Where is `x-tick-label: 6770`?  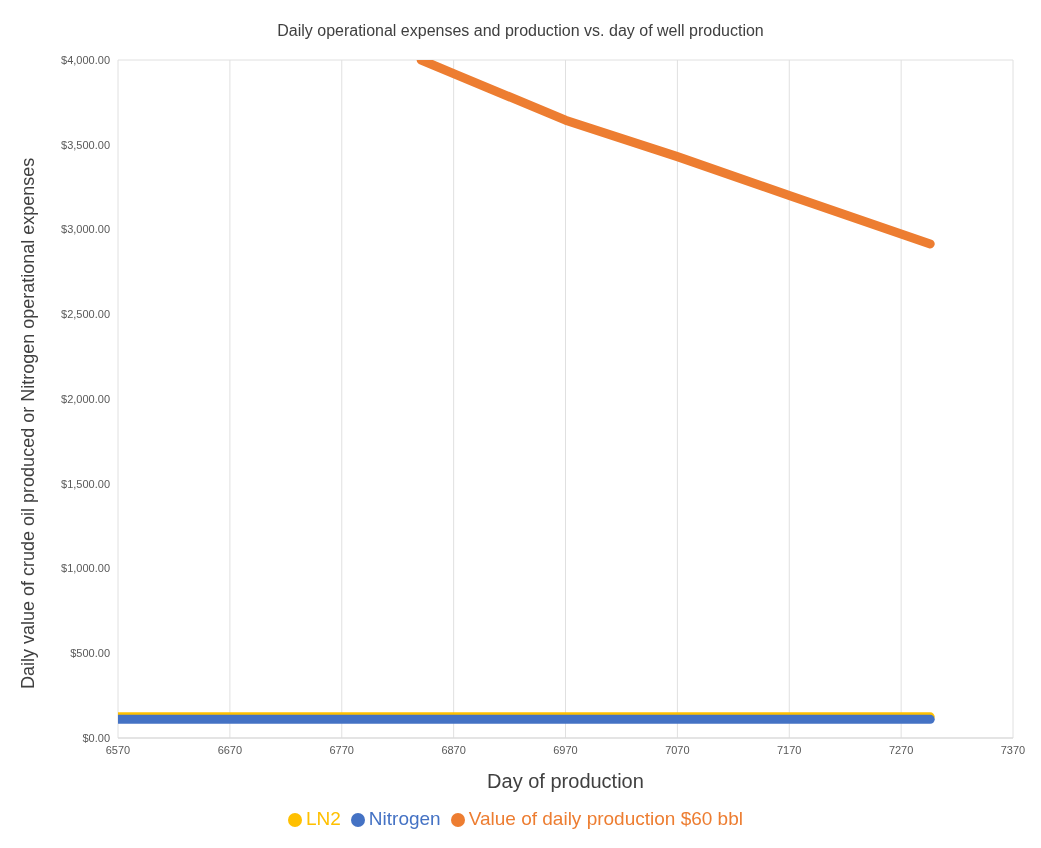
x-tick-label: 6770 is located at coordinates (341, 749).